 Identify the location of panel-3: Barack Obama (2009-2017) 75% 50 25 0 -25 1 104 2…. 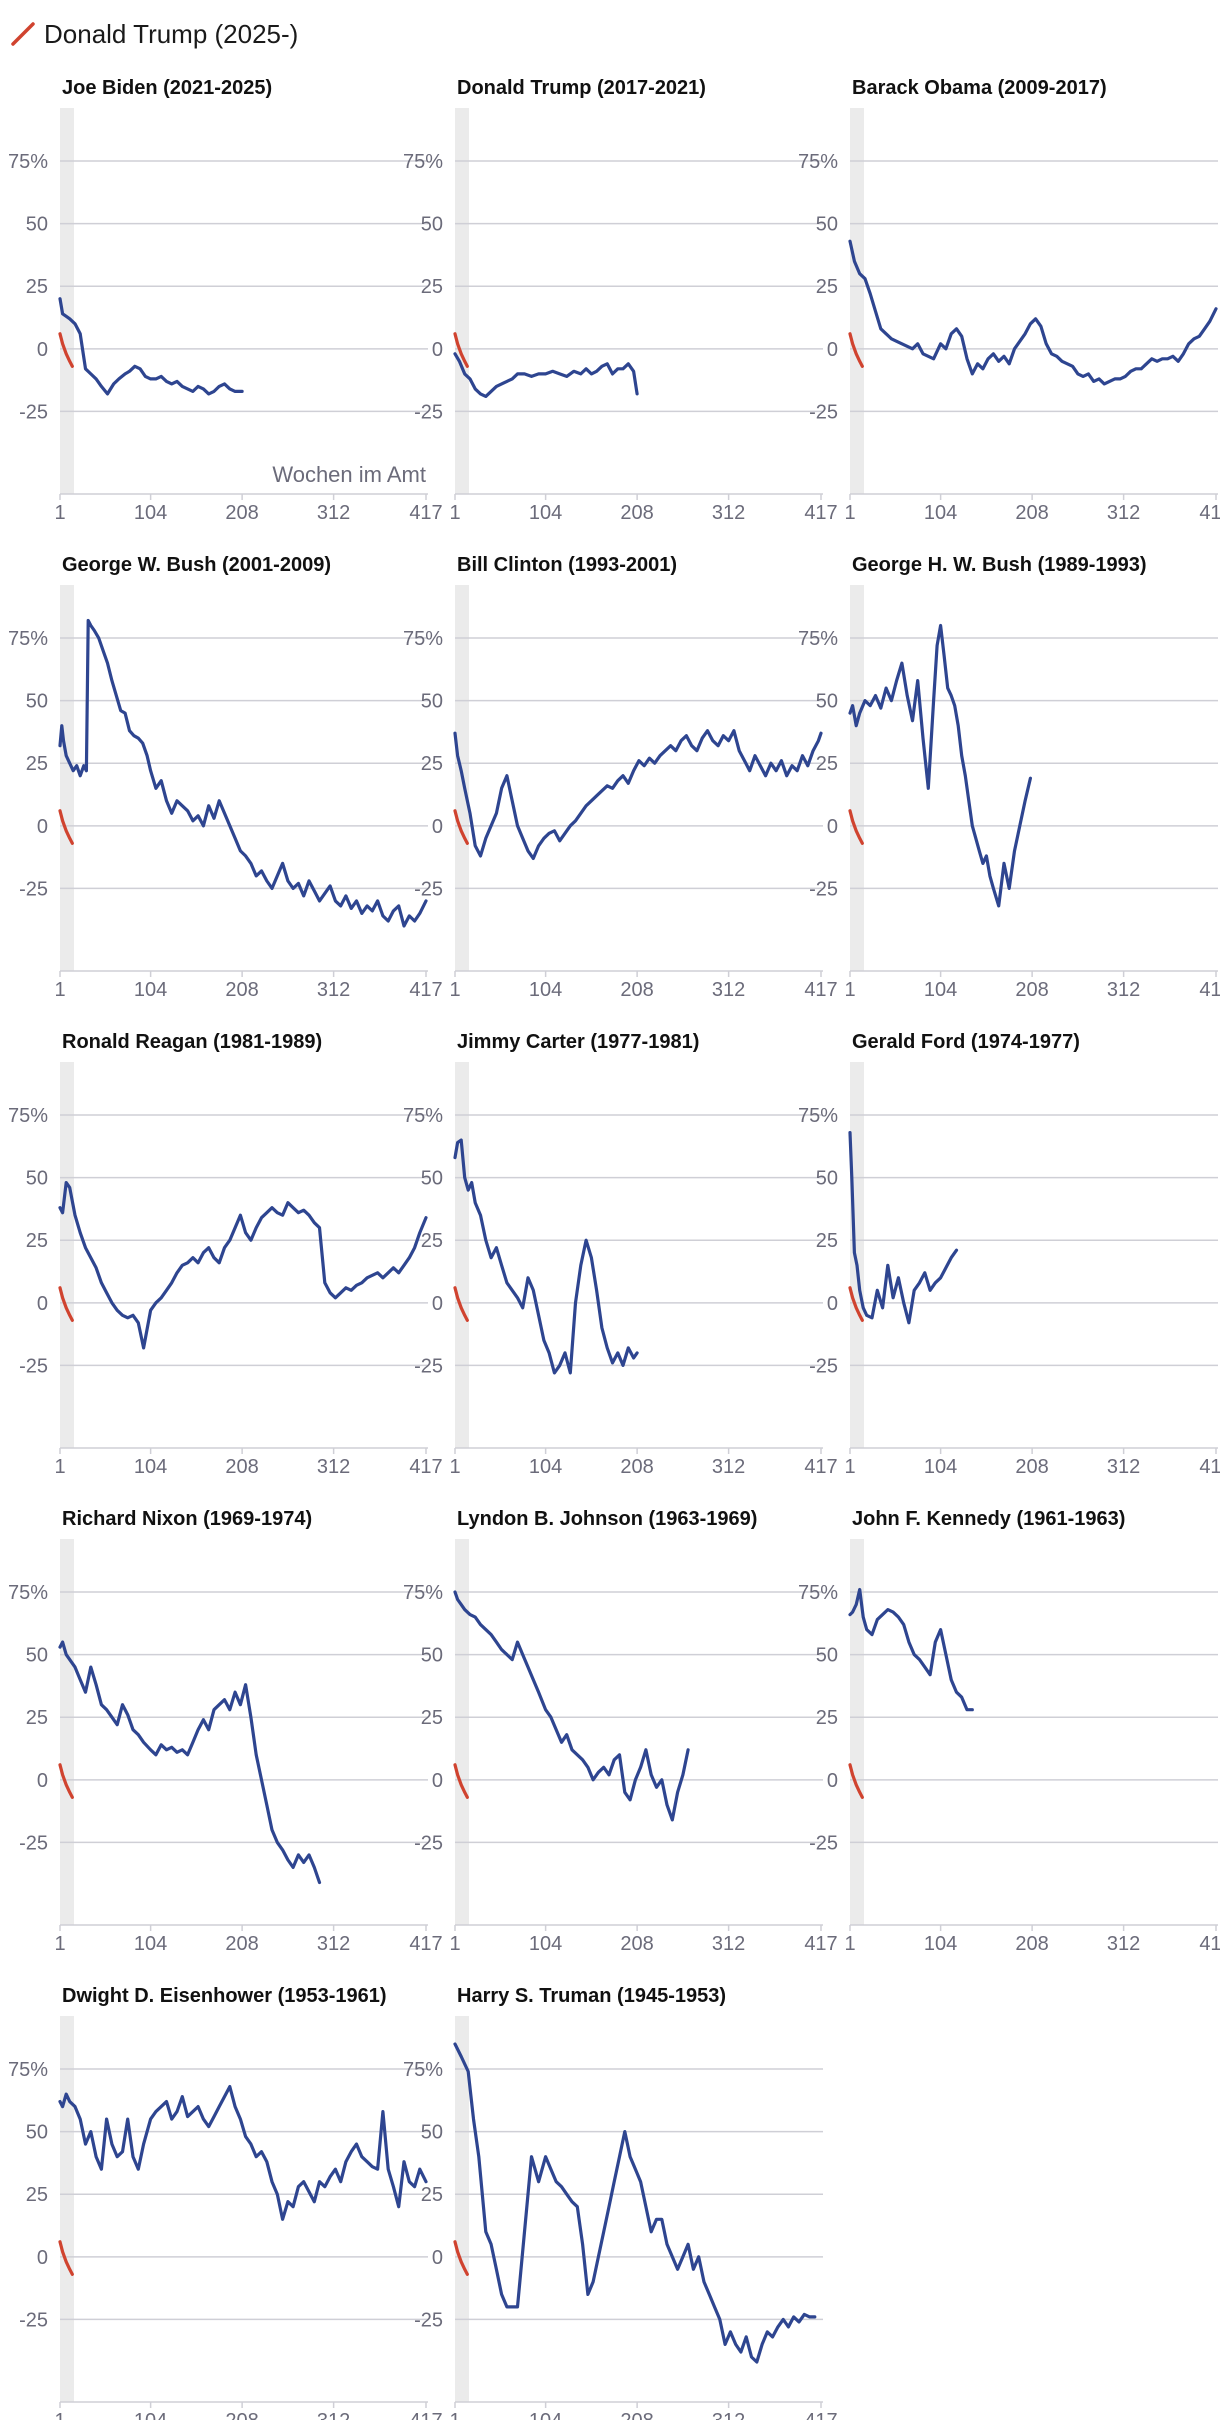
(1009, 300).